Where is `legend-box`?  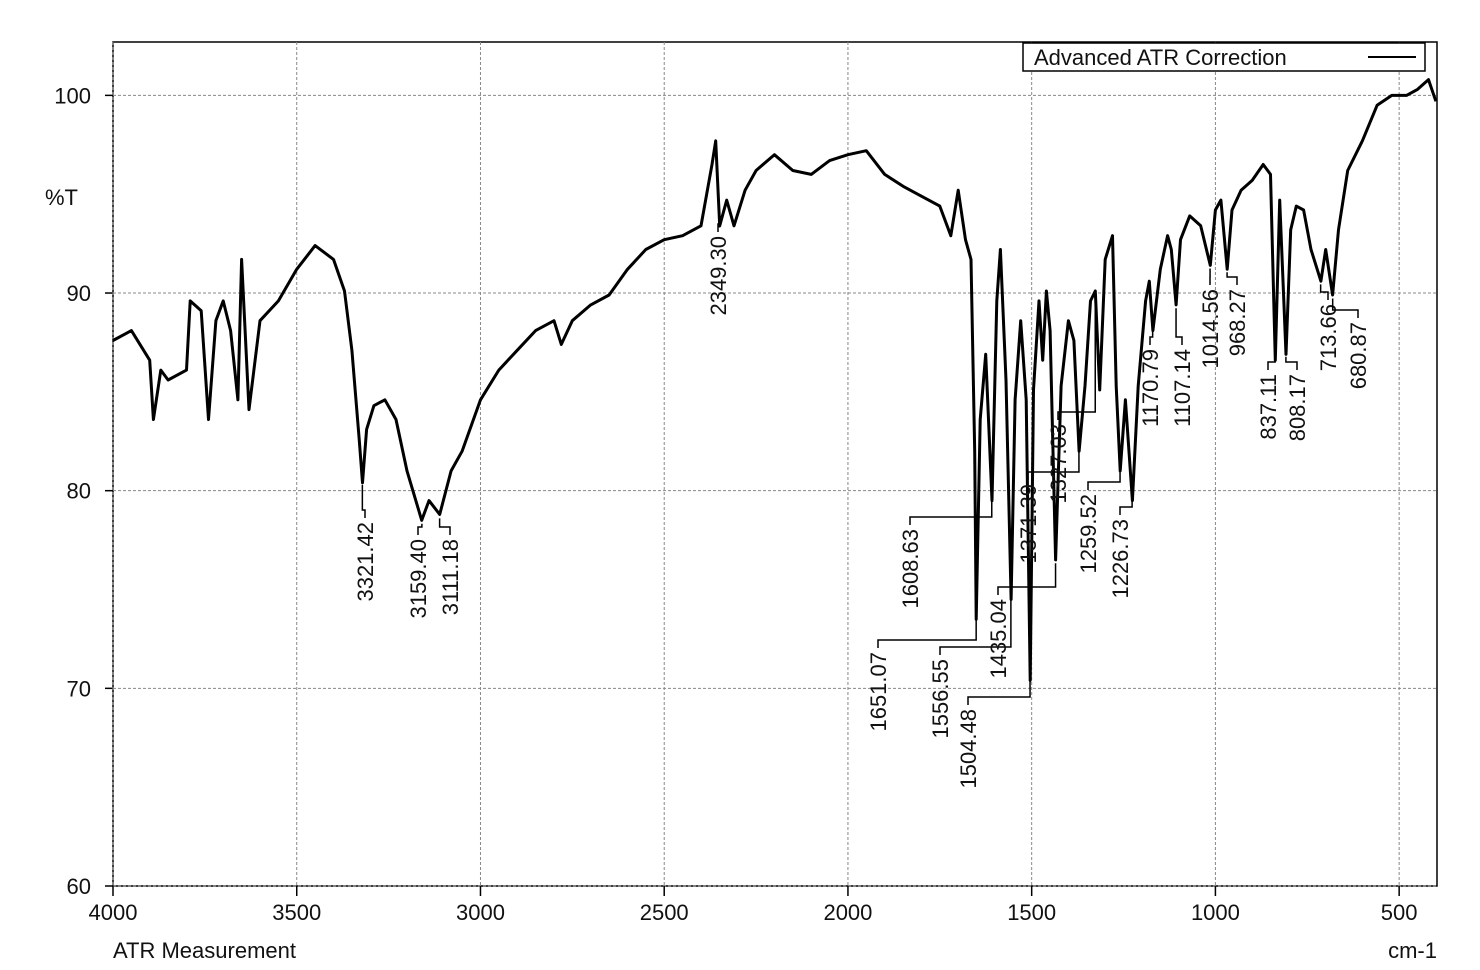 legend-box is located at coordinates (1224, 57).